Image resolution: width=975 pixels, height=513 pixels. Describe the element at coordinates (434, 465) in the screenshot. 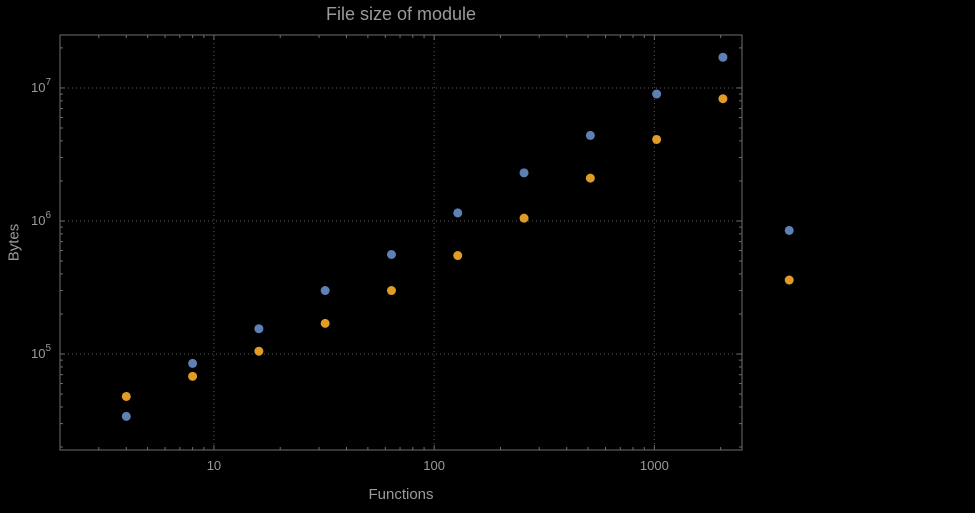

I see `svg-text: 100` at that location.